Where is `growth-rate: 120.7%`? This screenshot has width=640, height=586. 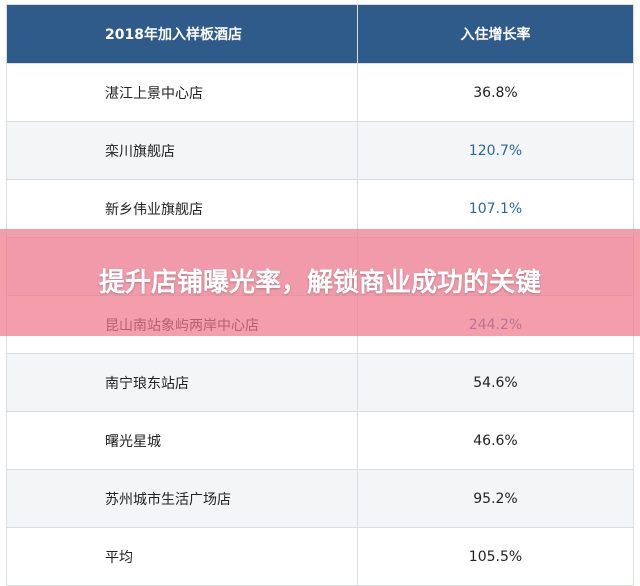
growth-rate: 120.7% is located at coordinates (495, 150).